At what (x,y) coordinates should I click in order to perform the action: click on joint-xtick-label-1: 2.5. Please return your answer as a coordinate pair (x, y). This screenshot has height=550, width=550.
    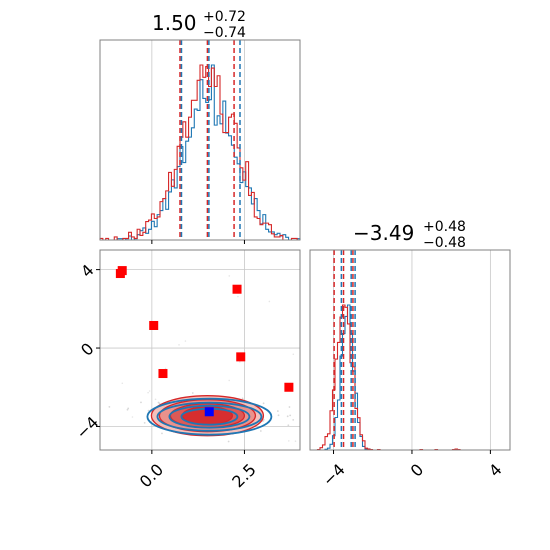
    Looking at the image, I should click on (243, 475).